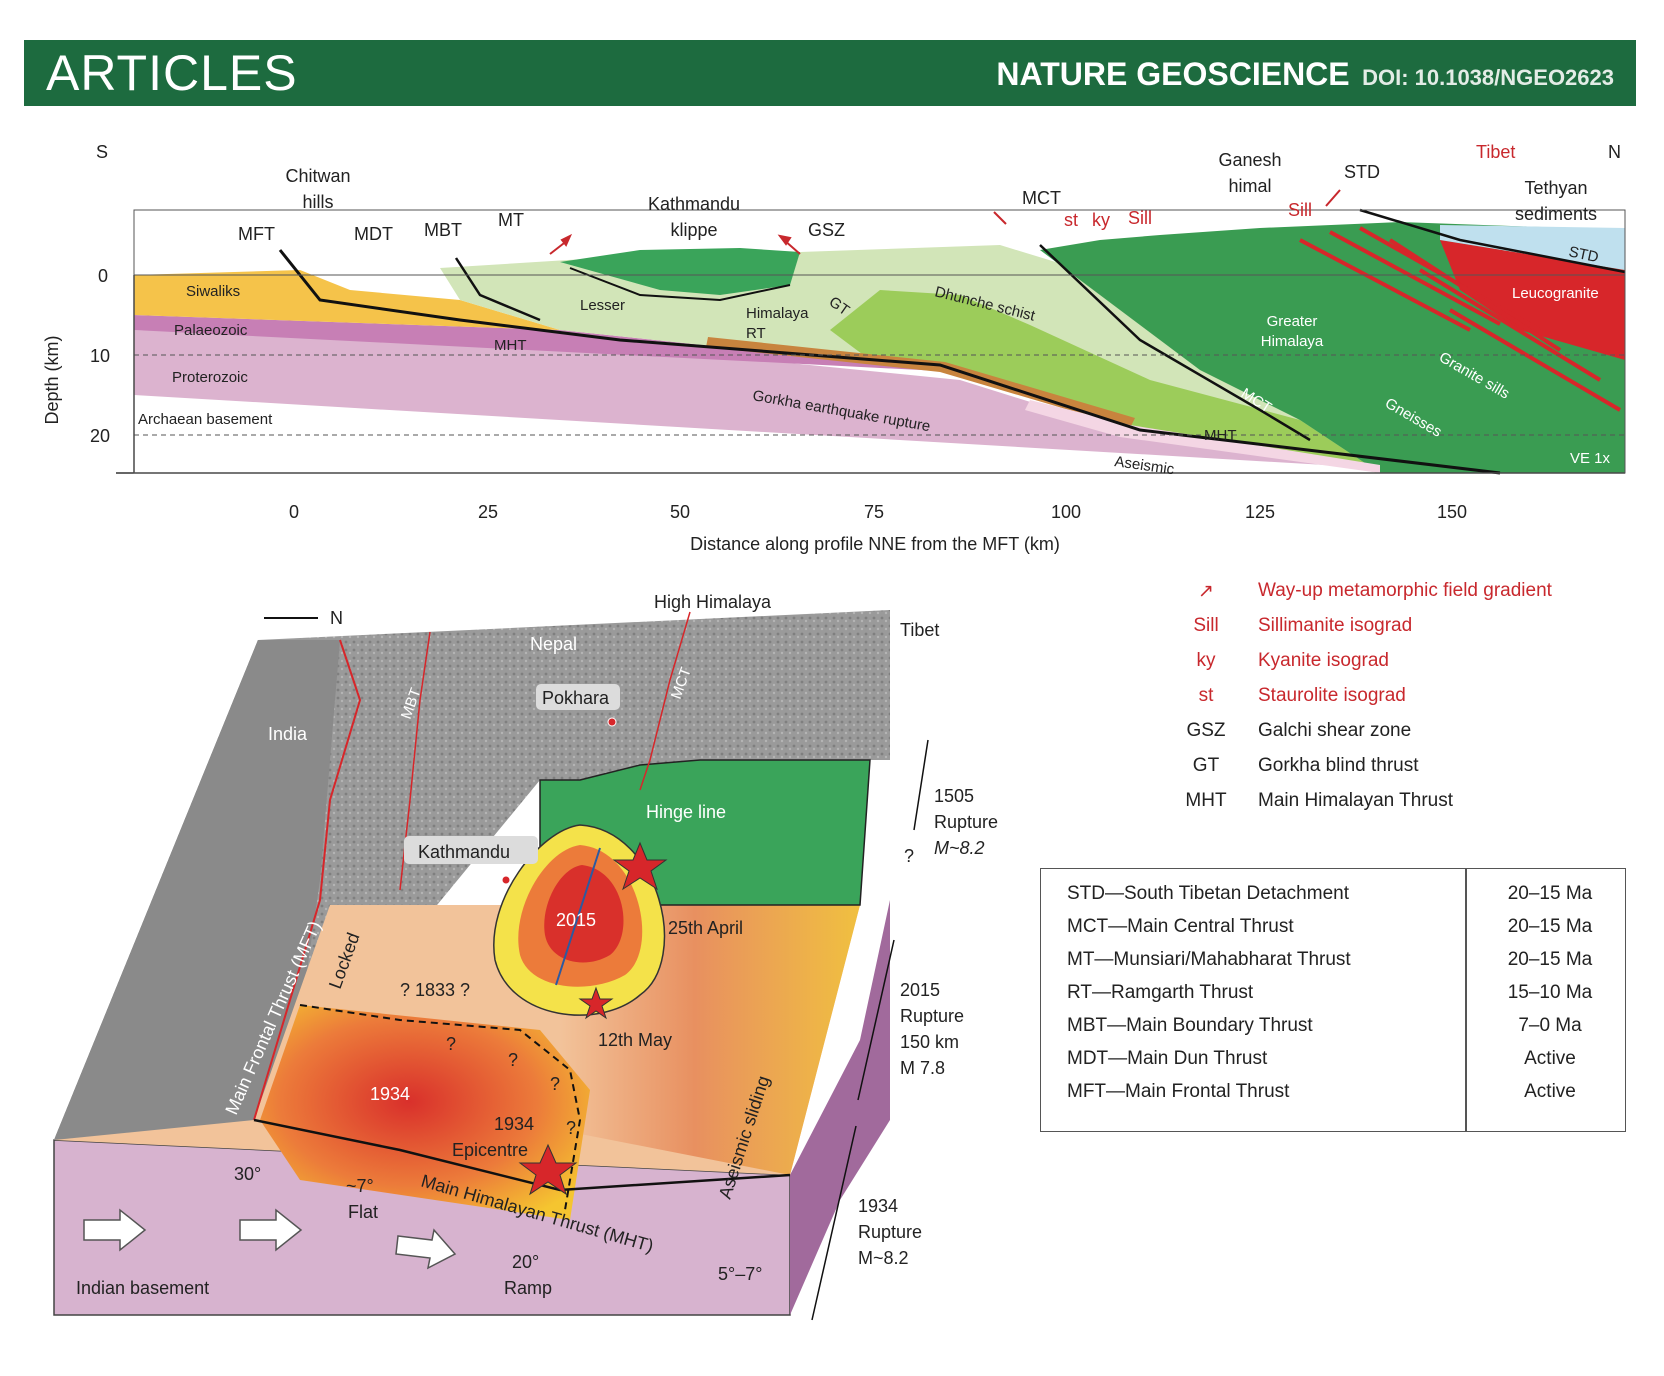 Image resolution: width=1664 pixels, height=1376 pixels. What do you see at coordinates (363, 1212) in the screenshot?
I see `flat-label: Flat` at bounding box center [363, 1212].